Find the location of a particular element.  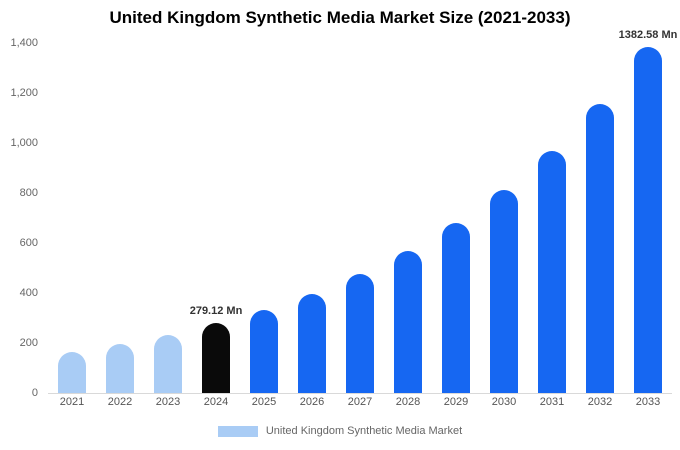

bar-slot-2023 is located at coordinates (168, 218).